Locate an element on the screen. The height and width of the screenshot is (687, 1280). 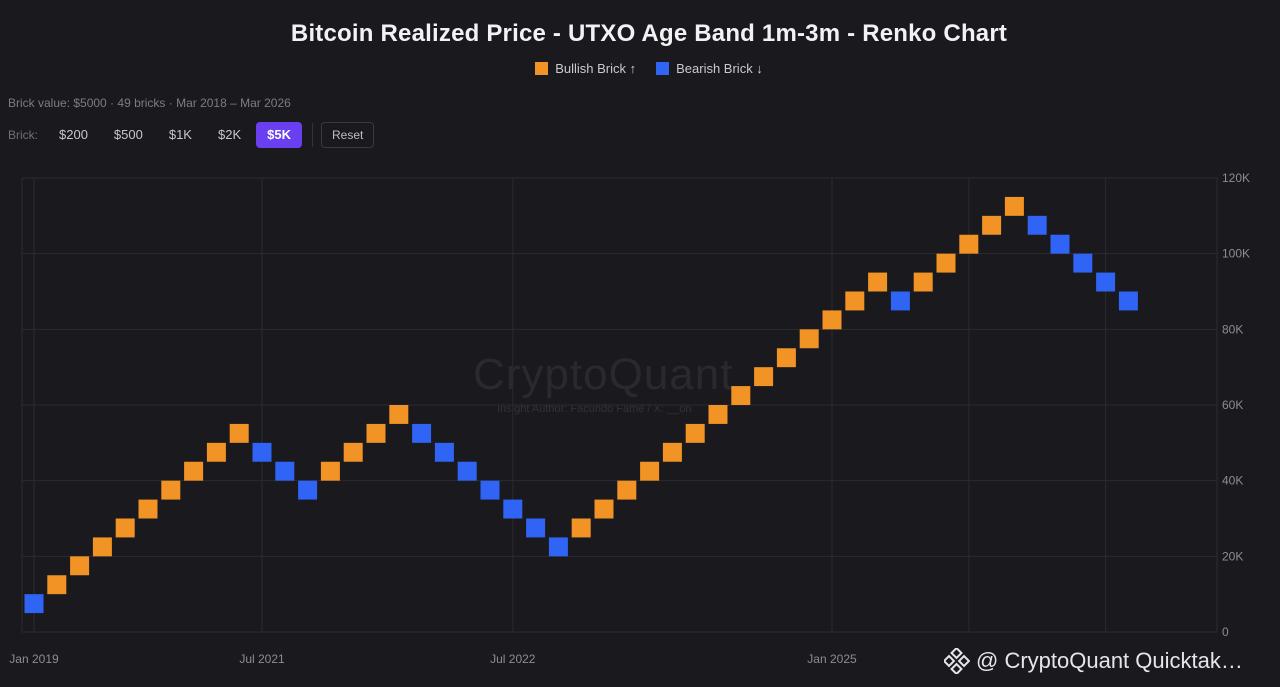
x-tick-label: Jul 2021 is located at coordinates (262, 659).